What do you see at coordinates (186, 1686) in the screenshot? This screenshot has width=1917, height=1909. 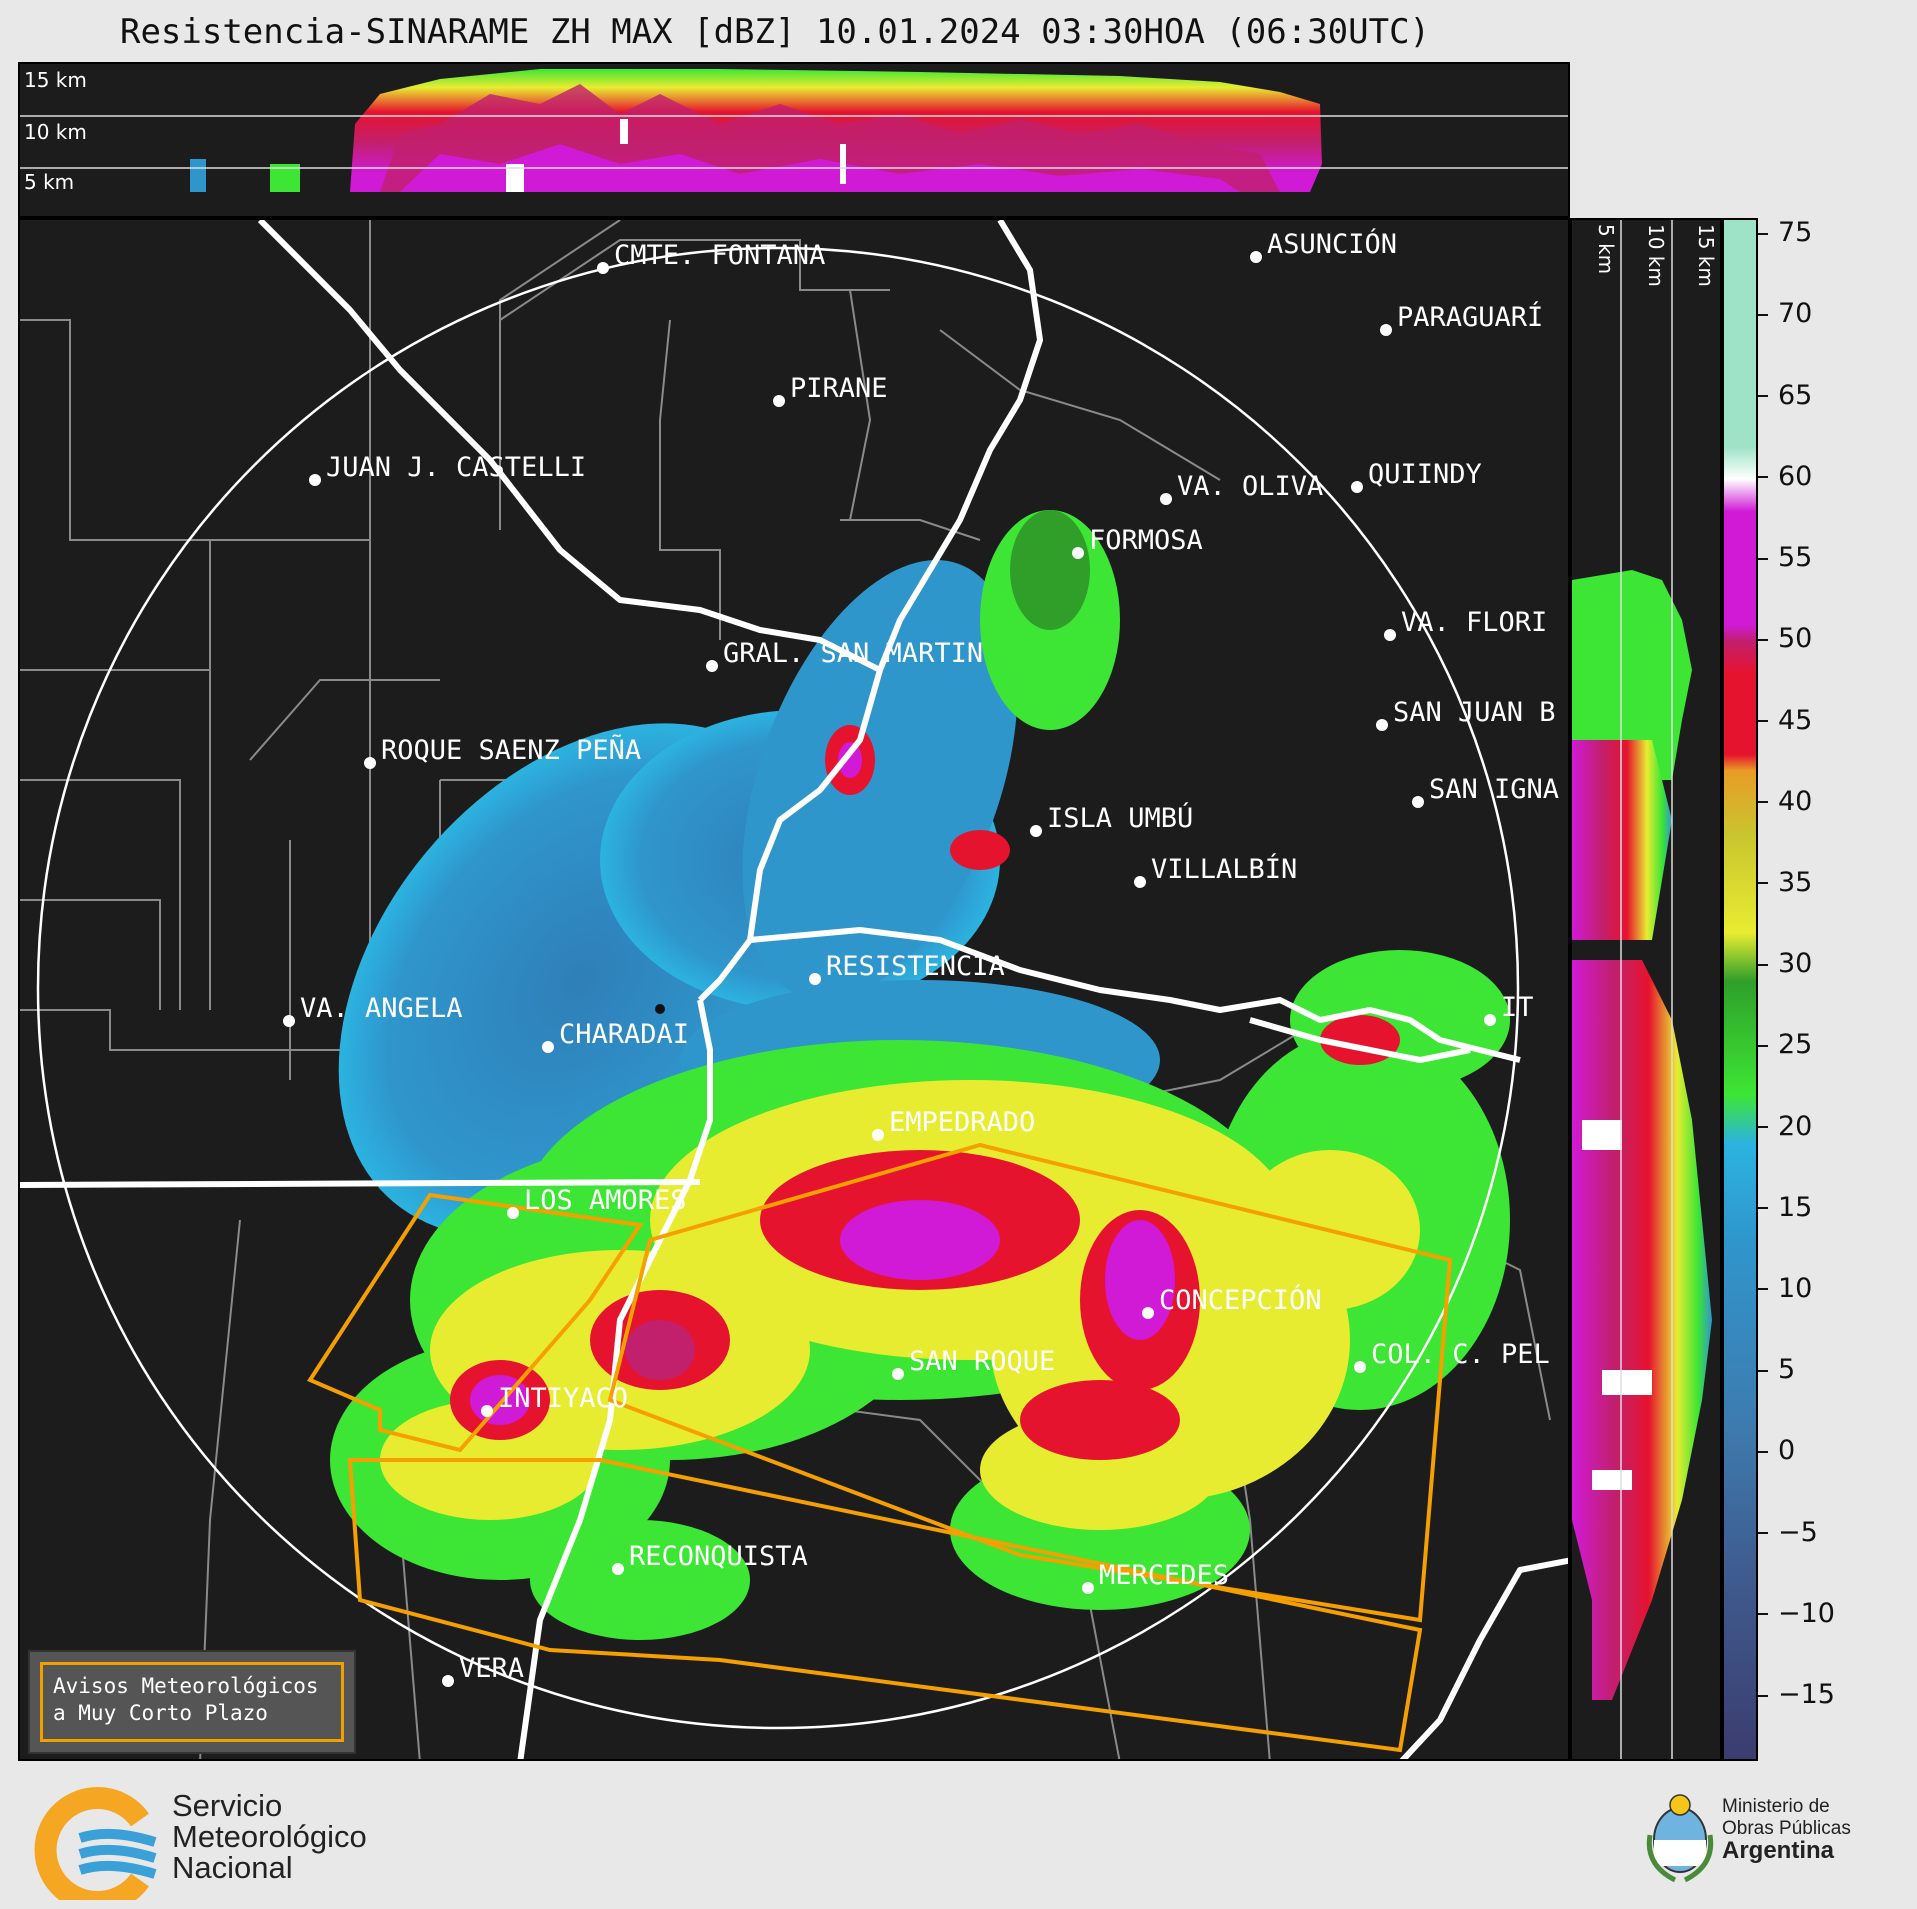 I see `warning-legend-line1: Avisos Meteorológicos` at bounding box center [186, 1686].